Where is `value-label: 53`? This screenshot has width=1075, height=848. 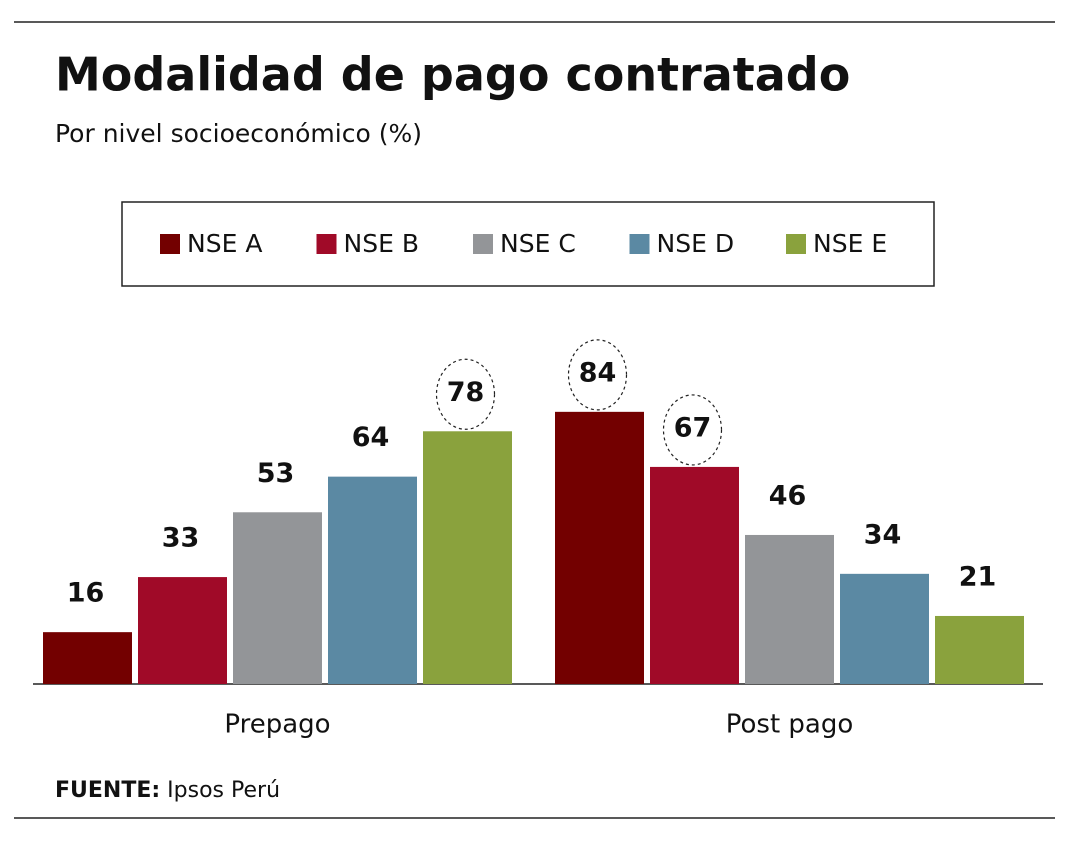
value-label: 53 is located at coordinates (276, 473).